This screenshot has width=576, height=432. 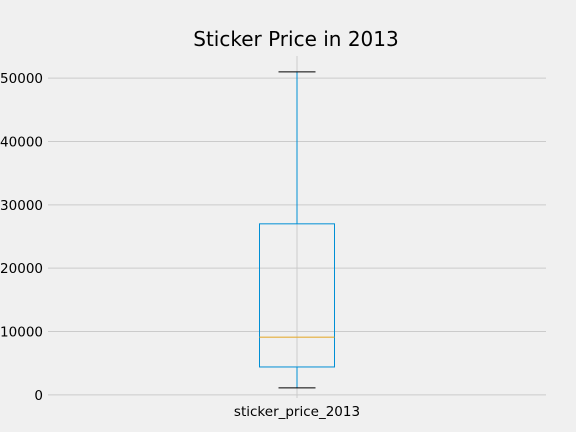 What do you see at coordinates (21, 206) in the screenshot?
I see `y-tick-label: 30000` at bounding box center [21, 206].